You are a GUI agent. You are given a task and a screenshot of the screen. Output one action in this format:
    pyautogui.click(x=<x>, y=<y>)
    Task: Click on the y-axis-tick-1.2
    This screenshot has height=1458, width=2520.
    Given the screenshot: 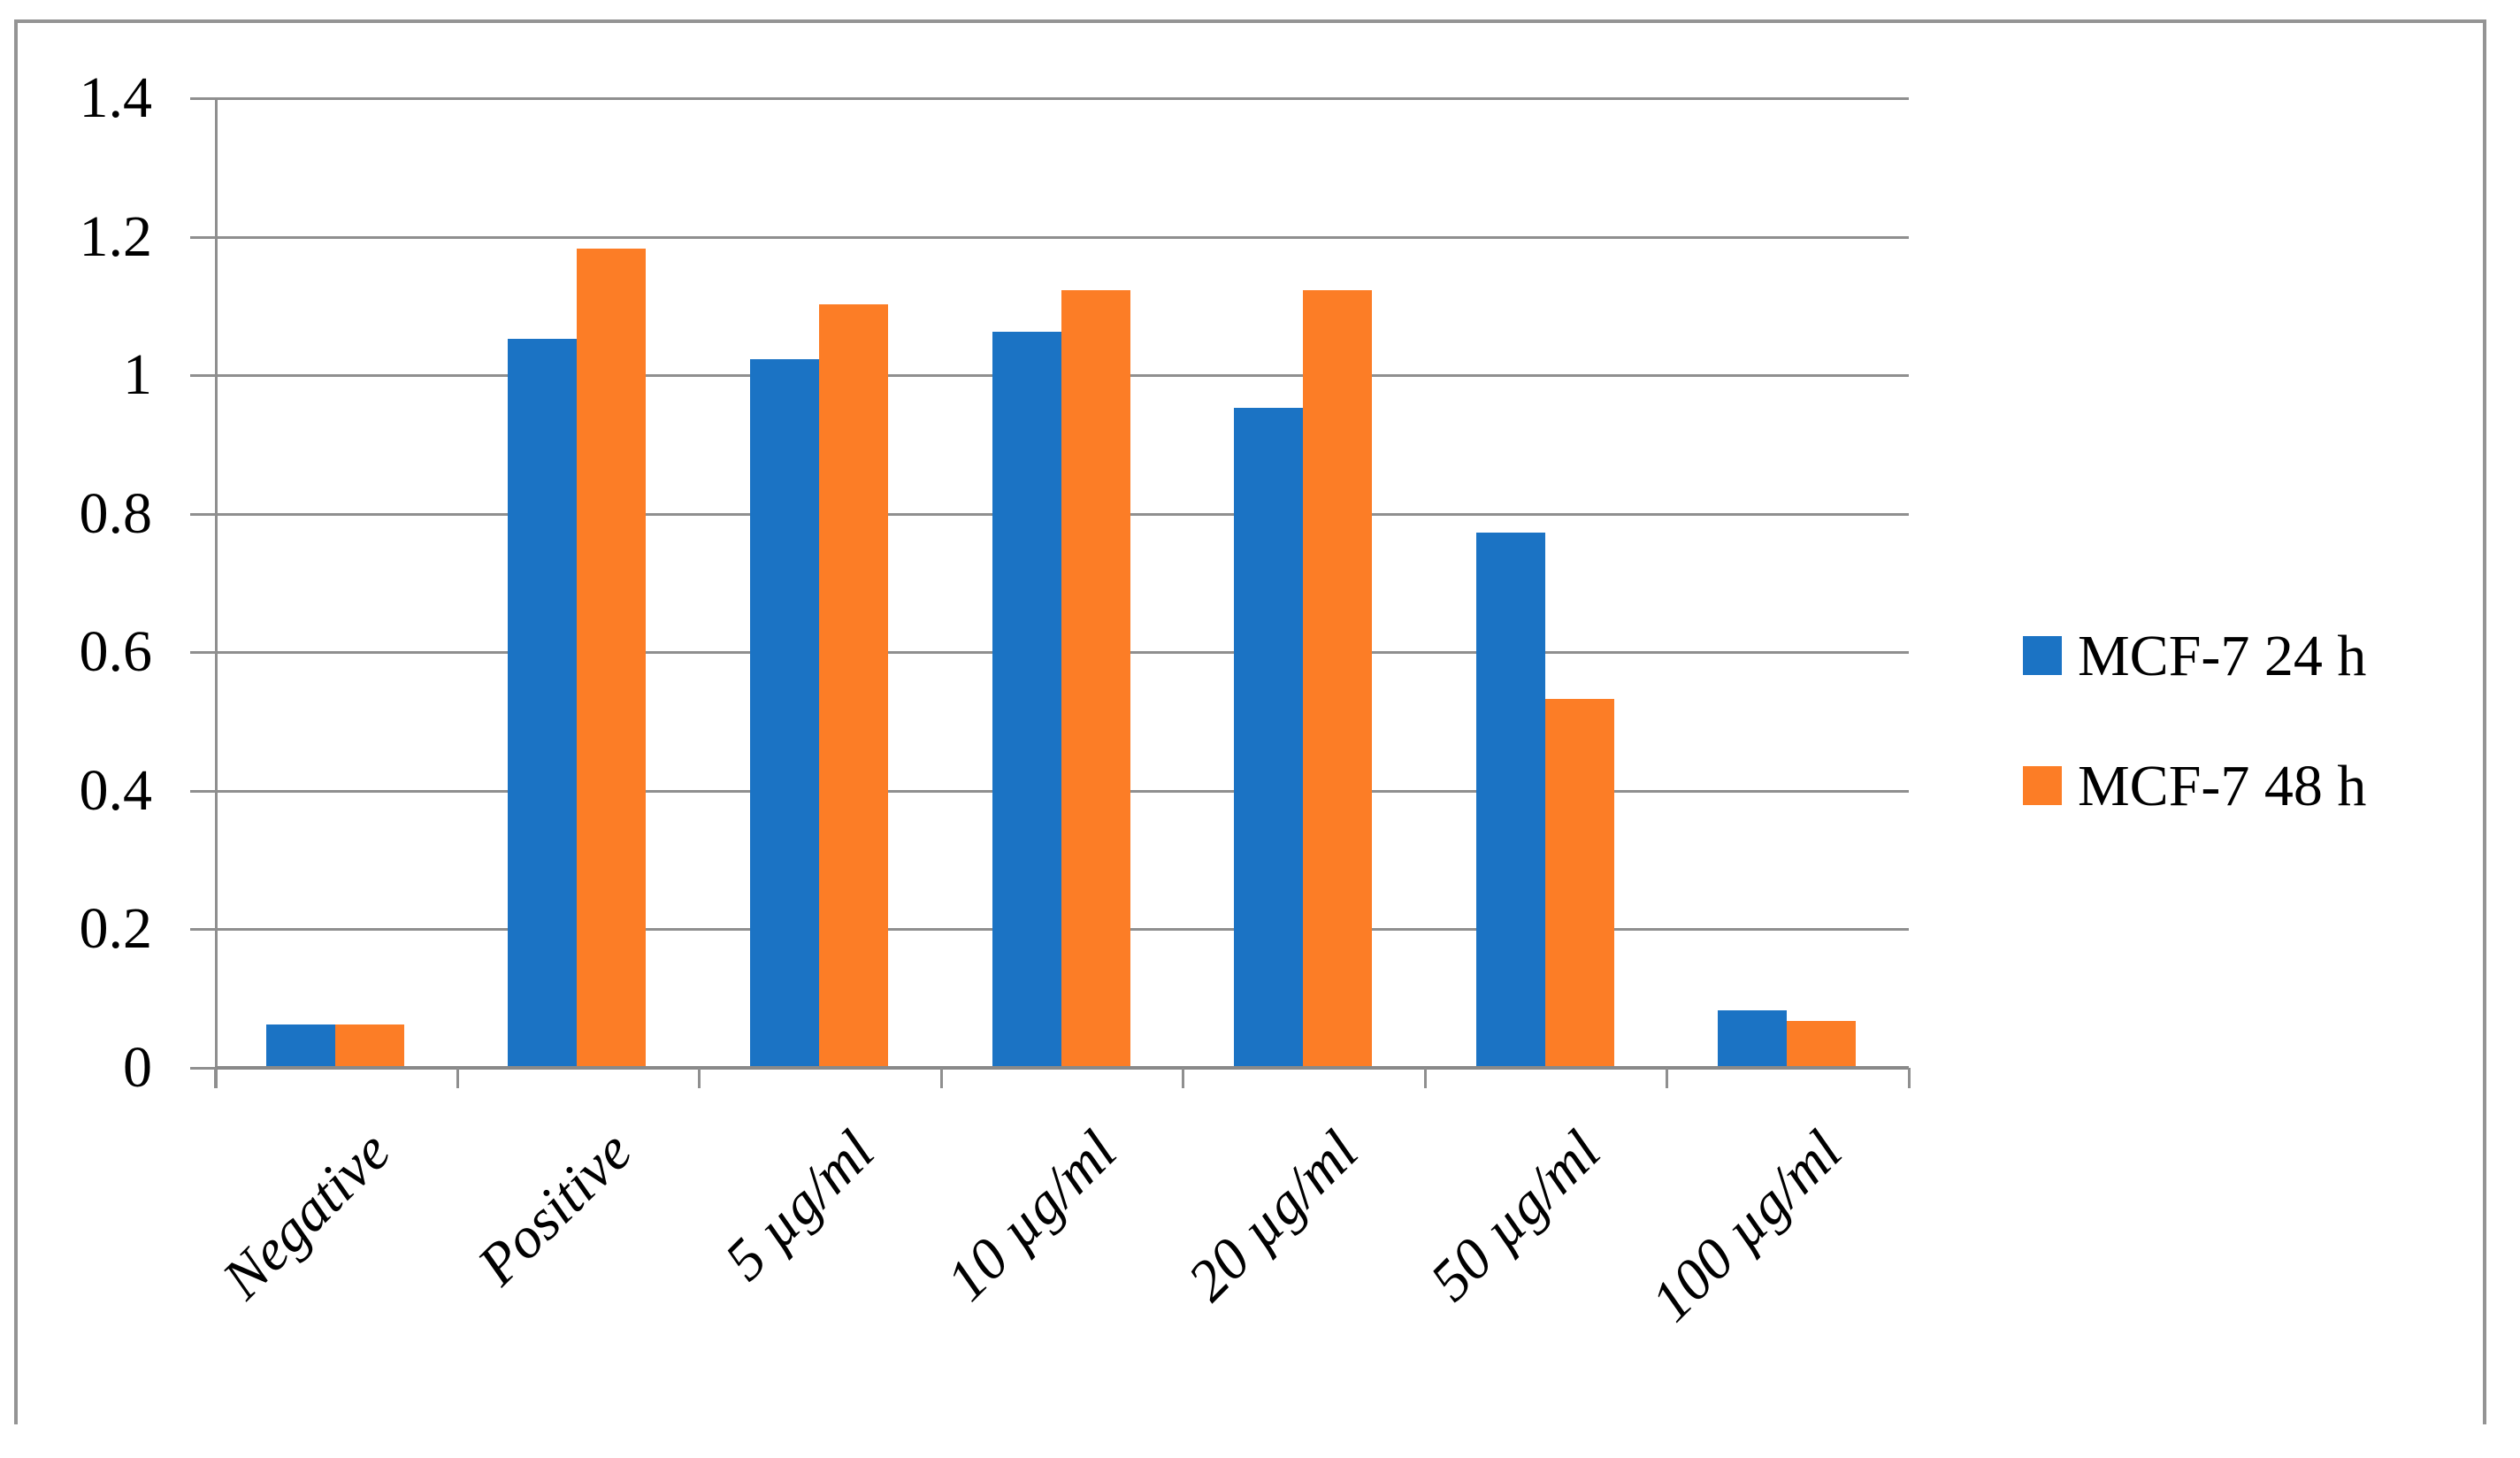 What is the action you would take?
    pyautogui.click(x=202, y=237)
    